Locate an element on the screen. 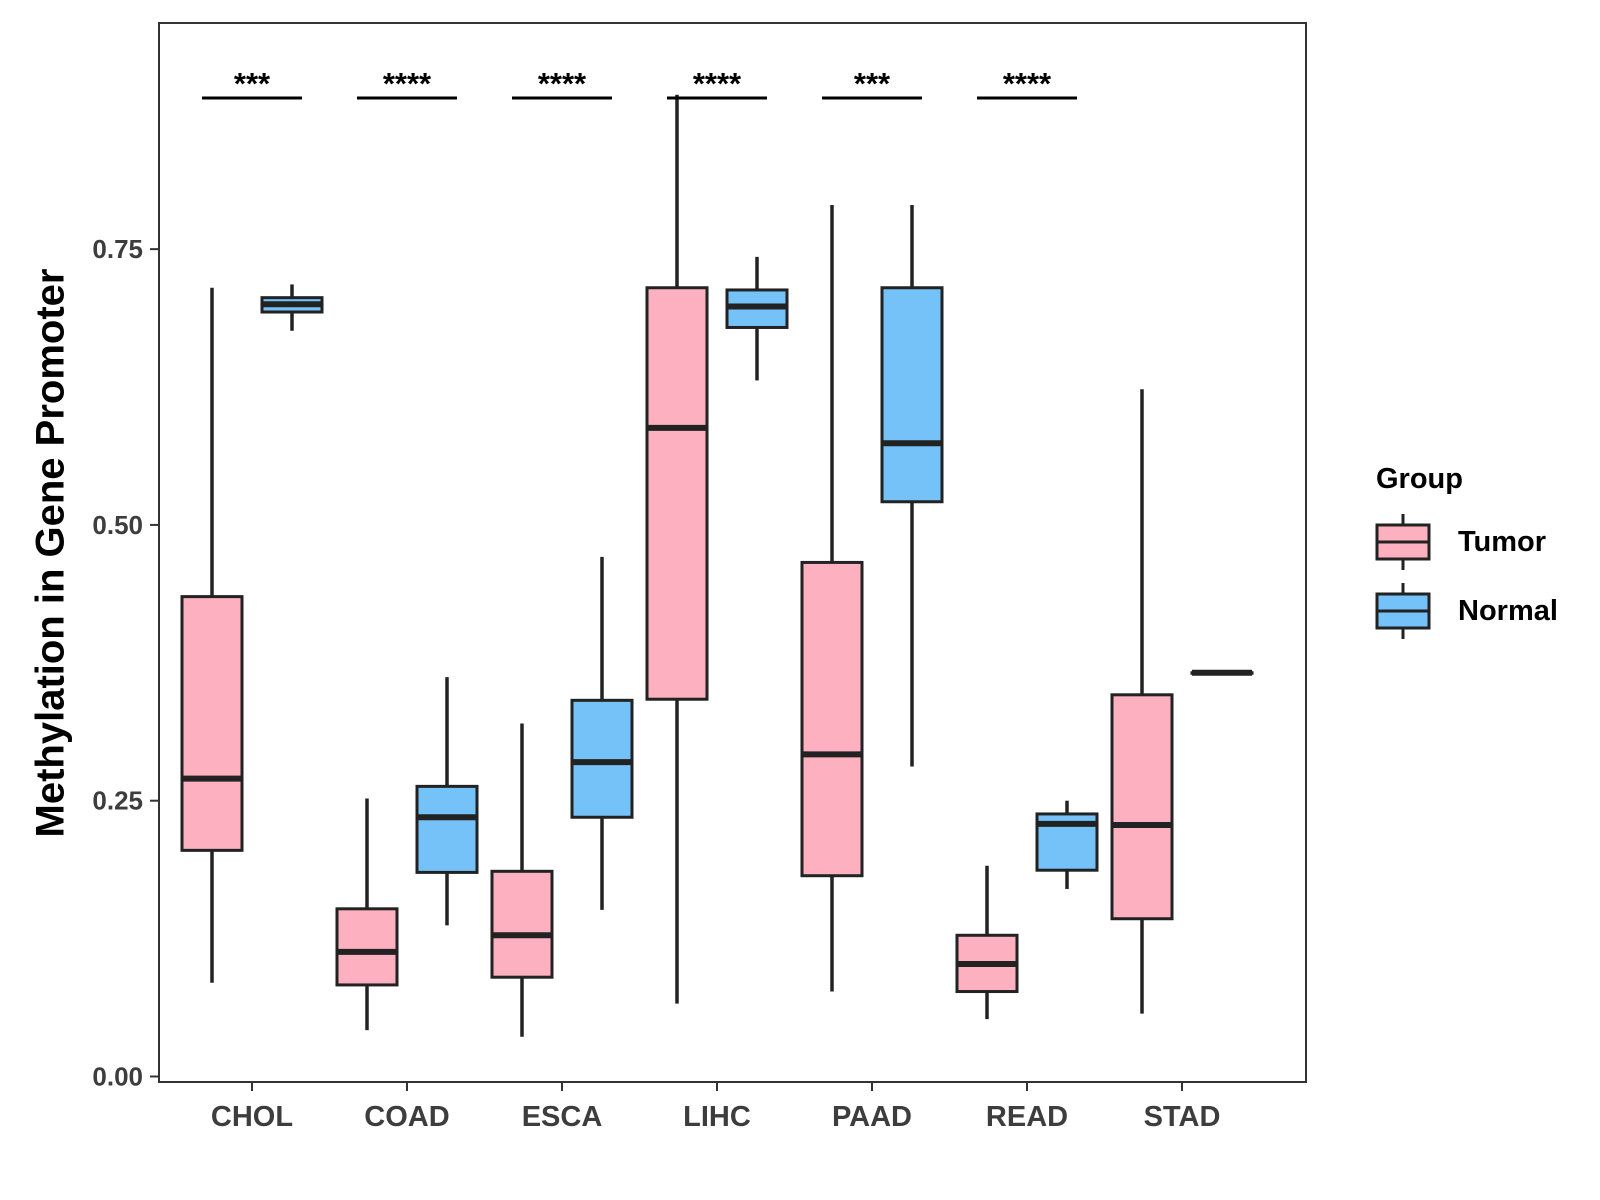 This screenshot has width=1600, height=1200. box-normal-coad is located at coordinates (447, 801).